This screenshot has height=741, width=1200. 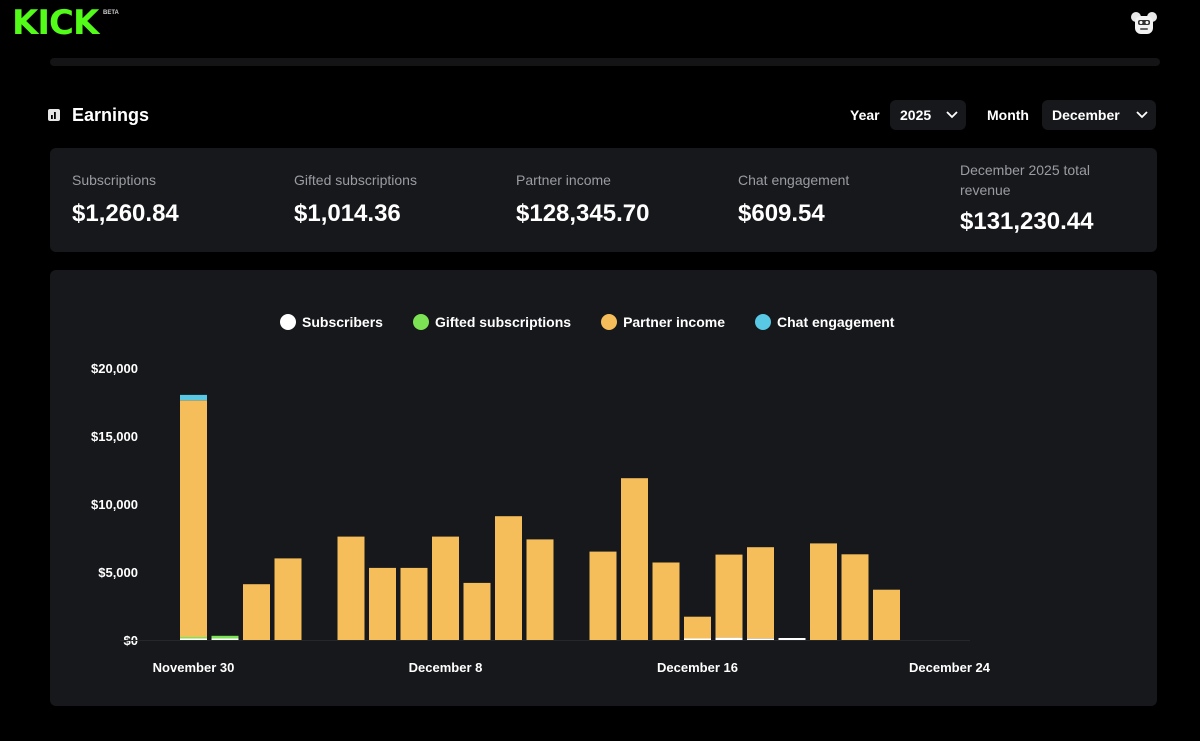 I want to click on legend-item-partner-income: Partner income, so click(x=663, y=322).